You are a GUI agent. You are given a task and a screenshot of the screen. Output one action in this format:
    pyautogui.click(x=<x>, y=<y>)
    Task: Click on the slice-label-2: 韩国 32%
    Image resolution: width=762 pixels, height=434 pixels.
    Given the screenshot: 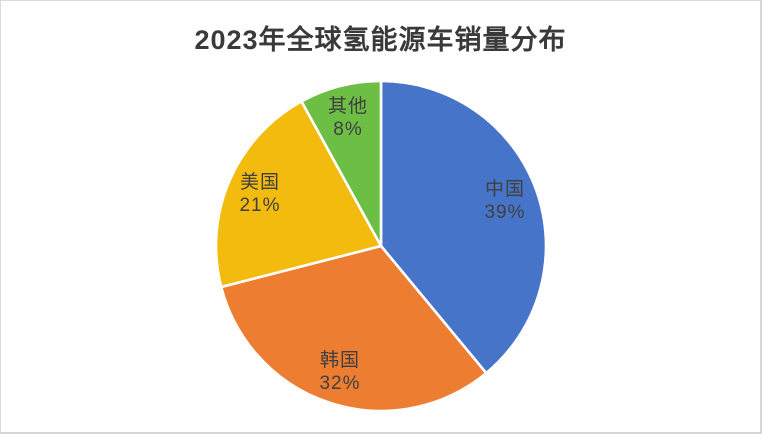 What is the action you would take?
    pyautogui.click(x=339, y=372)
    